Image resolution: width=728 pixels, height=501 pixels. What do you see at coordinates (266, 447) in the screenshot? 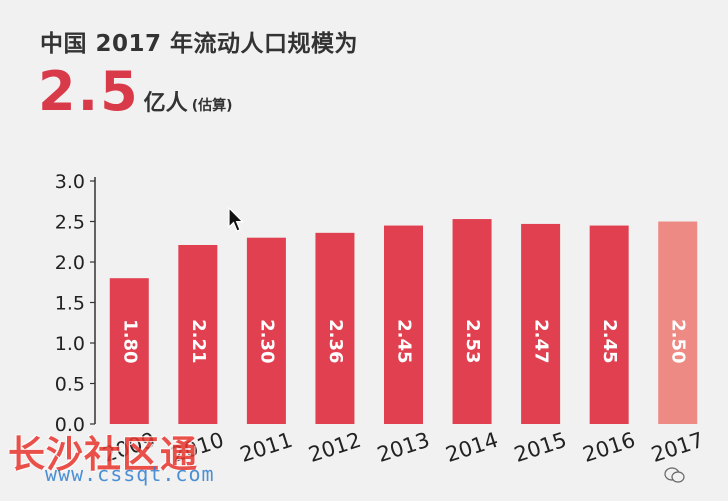
I see `x-tick-label: 2011` at bounding box center [266, 447].